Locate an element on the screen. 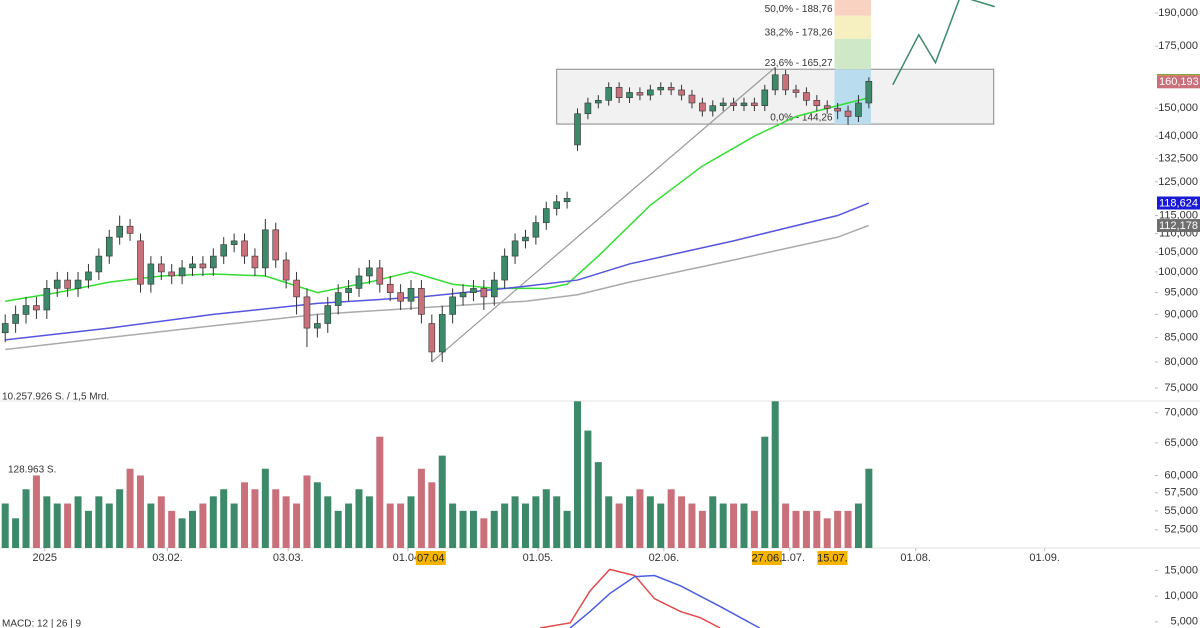 The image size is (1200, 628). y-tick-label: 52,500 is located at coordinates (1181, 530).